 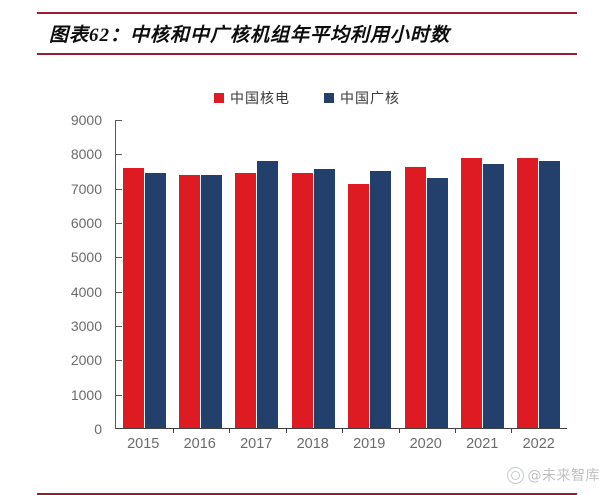 I want to click on bar-2021-series-a, so click(x=471, y=292).